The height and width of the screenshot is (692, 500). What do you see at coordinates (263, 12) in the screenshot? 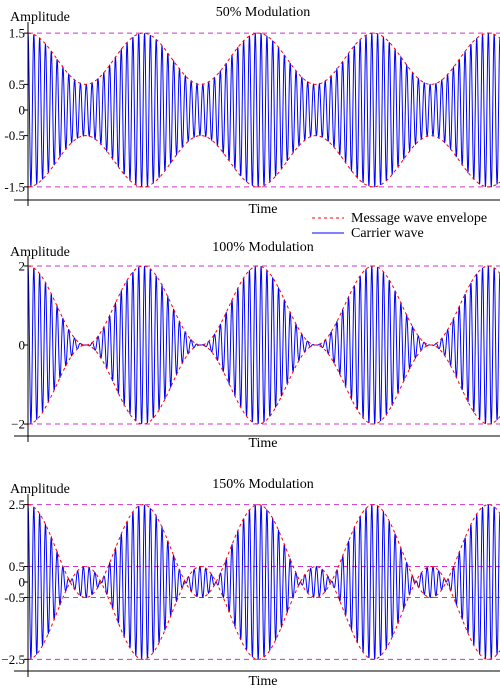
I see `chart-title: 50% Modulation` at bounding box center [263, 12].